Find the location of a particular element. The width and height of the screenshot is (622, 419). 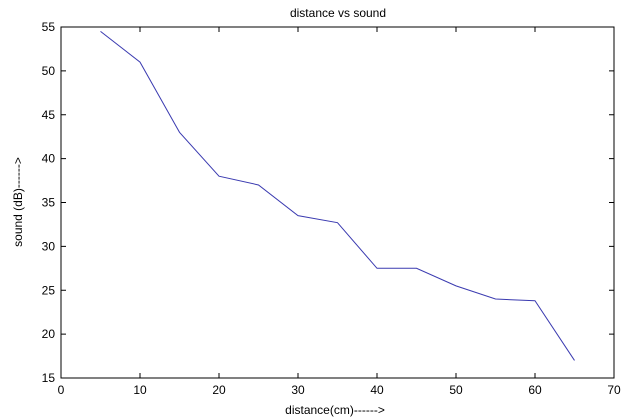

x-tick-label: 30 is located at coordinates (298, 390).